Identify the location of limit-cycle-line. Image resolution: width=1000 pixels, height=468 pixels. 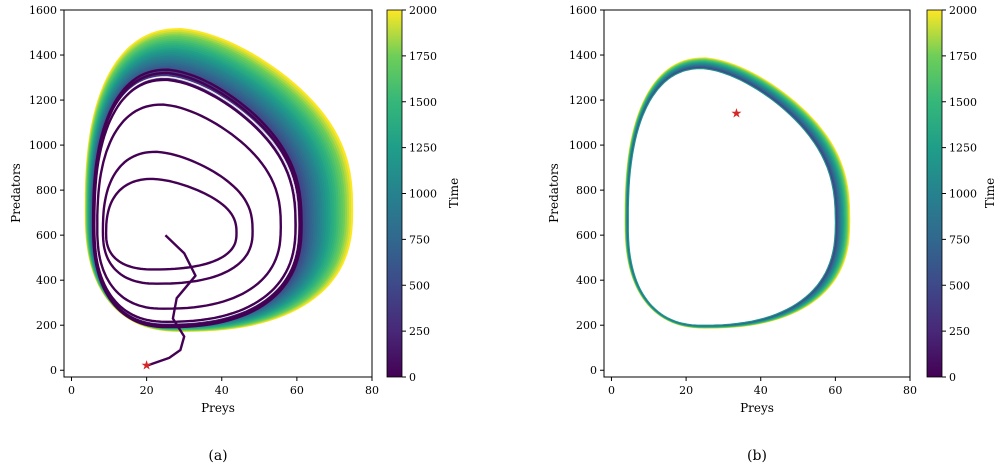
(732, 196).